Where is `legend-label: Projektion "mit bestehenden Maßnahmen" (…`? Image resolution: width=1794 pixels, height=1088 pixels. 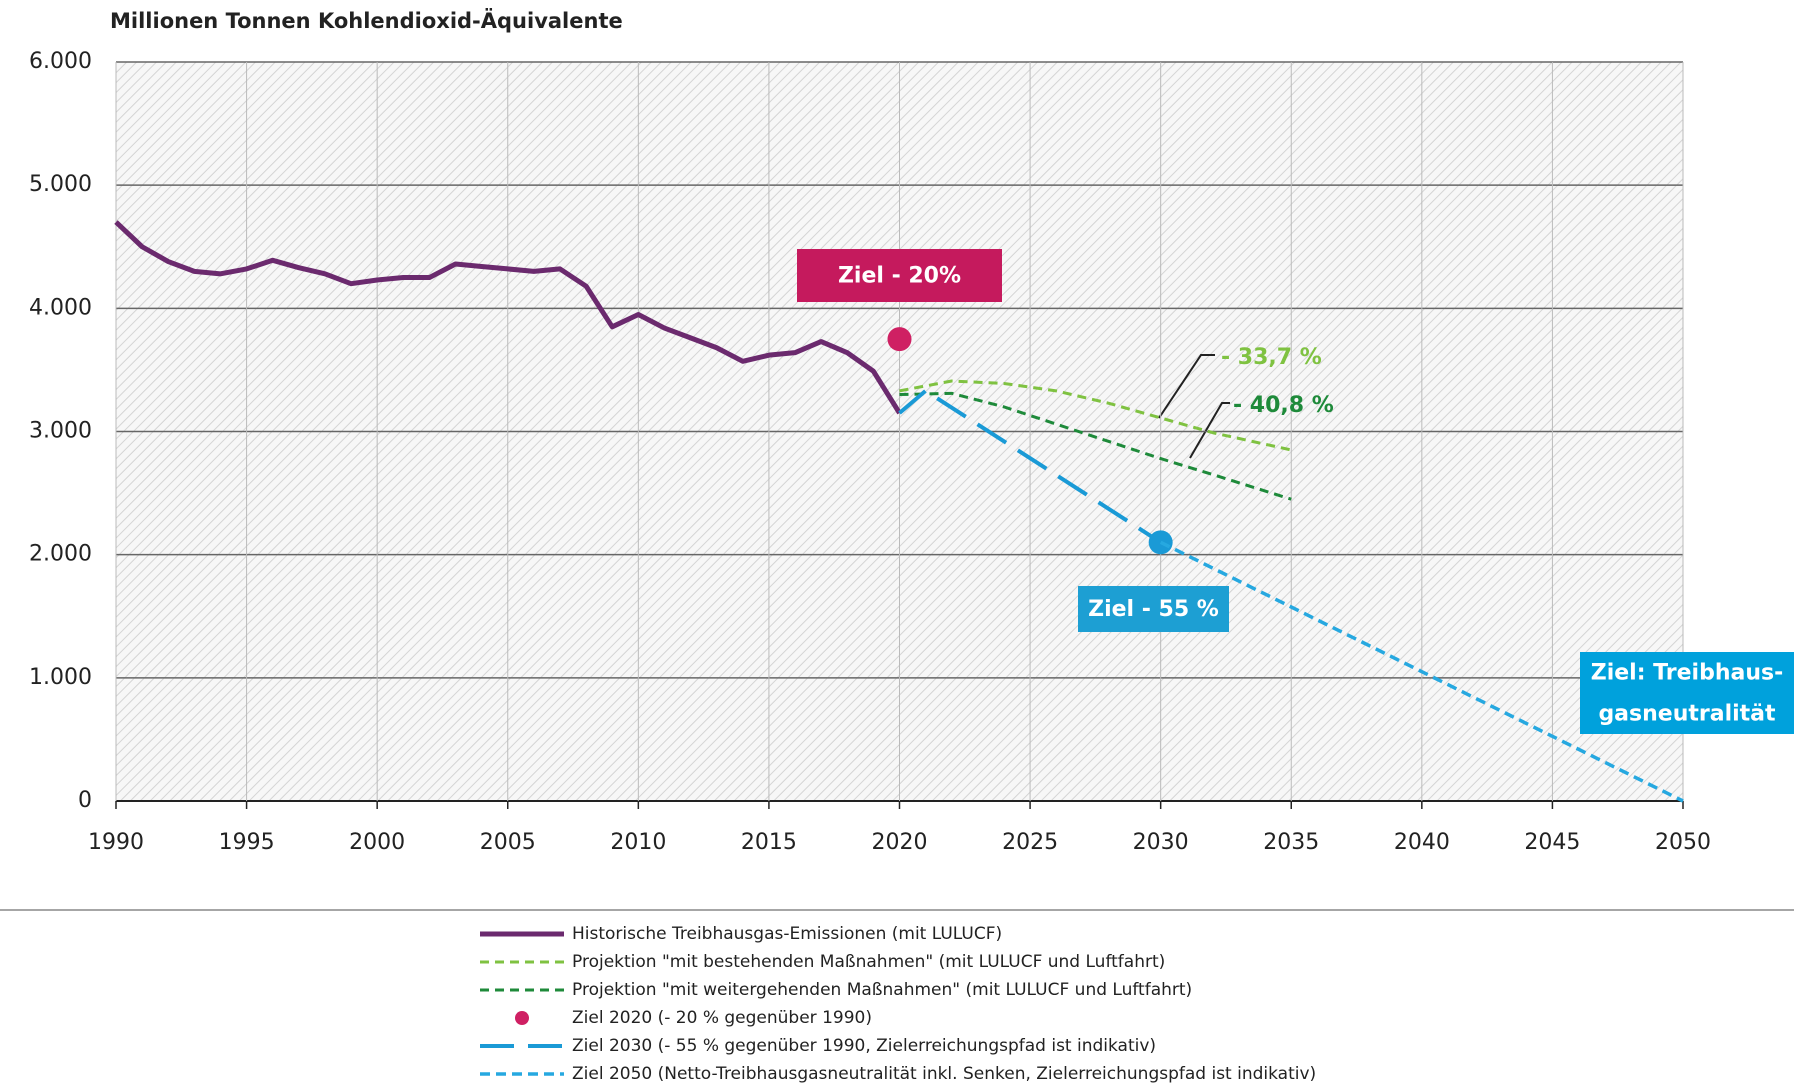 legend-label: Projektion "mit bestehenden Maßnahmen" (… is located at coordinates (868, 962).